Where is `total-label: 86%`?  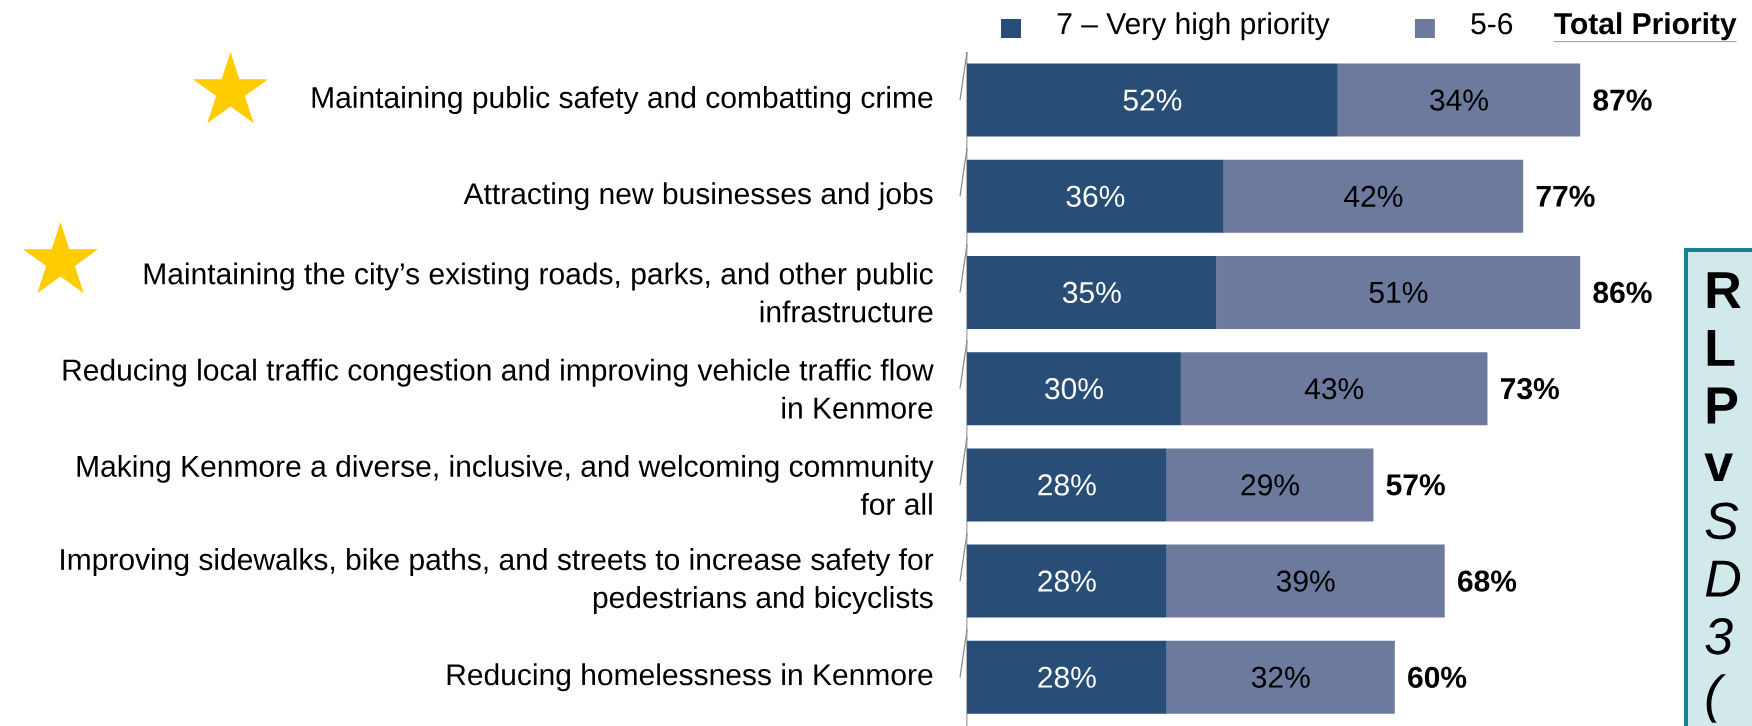 total-label: 86% is located at coordinates (1622, 292).